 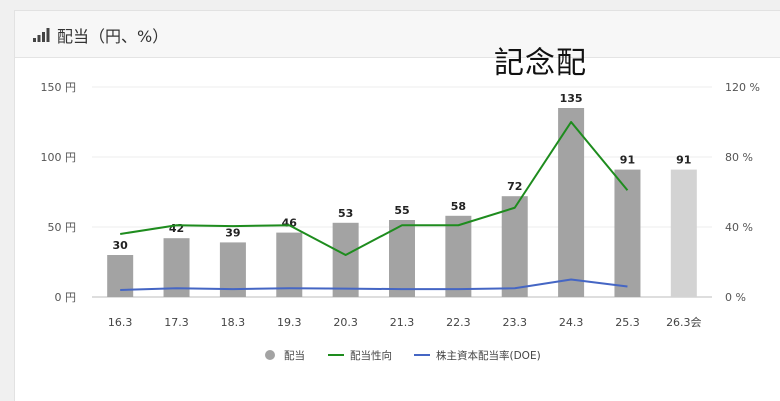 I want to click on x-tick-label: 20.3, so click(x=345, y=322).